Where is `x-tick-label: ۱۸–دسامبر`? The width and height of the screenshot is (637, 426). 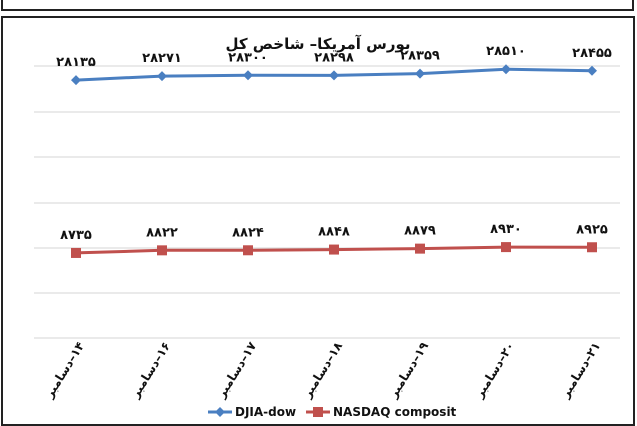
x-tick-label: ۱۸–دسامبر is located at coordinates (322, 370).